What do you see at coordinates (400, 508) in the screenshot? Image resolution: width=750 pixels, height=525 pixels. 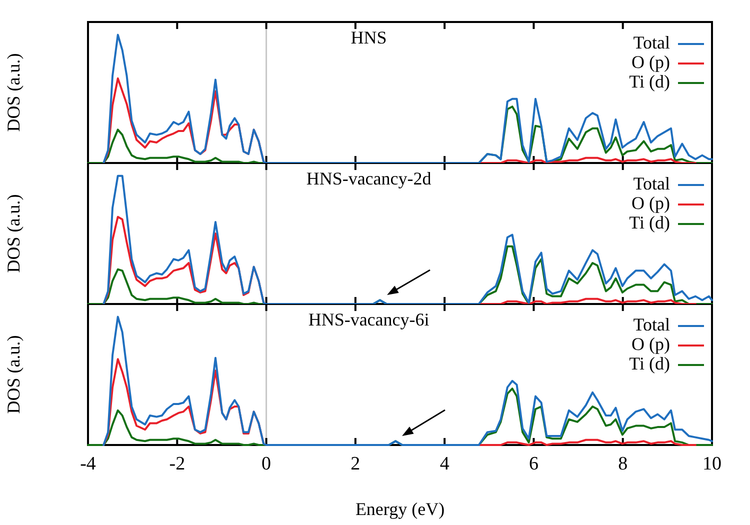 I see `x-axis-title: Energy (eV)` at bounding box center [400, 508].